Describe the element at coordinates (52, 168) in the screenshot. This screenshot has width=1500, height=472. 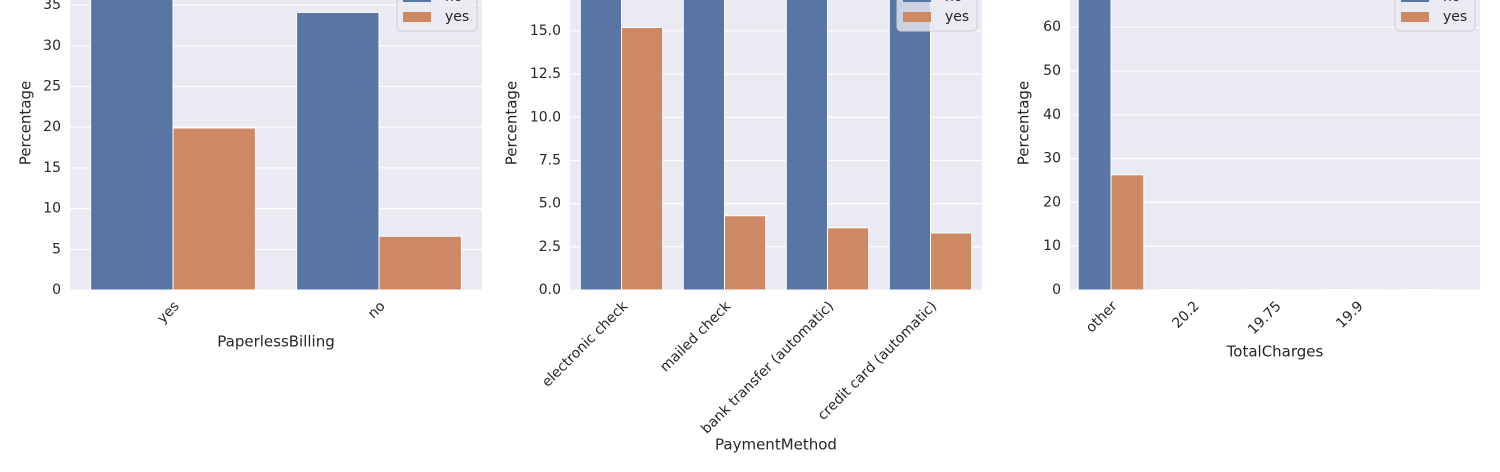
I see `y-tick-label: 15` at that location.